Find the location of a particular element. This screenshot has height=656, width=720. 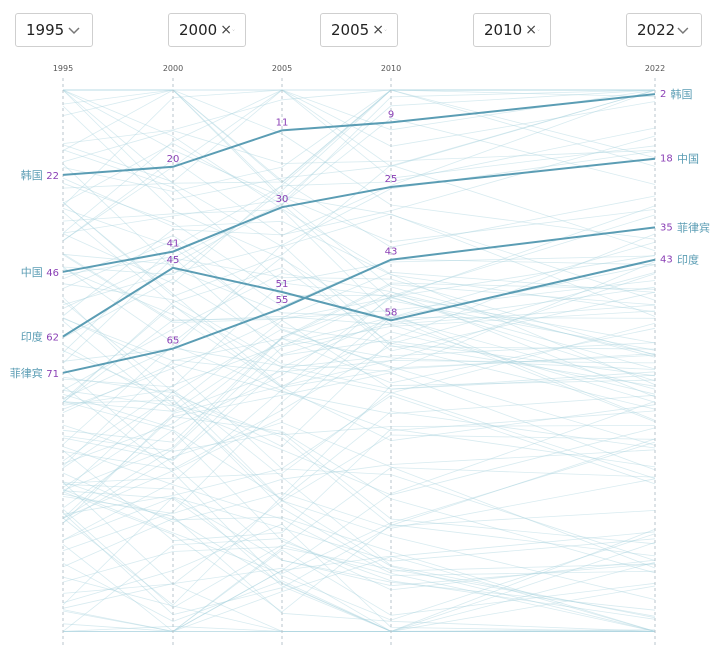

selector-value: 1995 is located at coordinates (45, 30).